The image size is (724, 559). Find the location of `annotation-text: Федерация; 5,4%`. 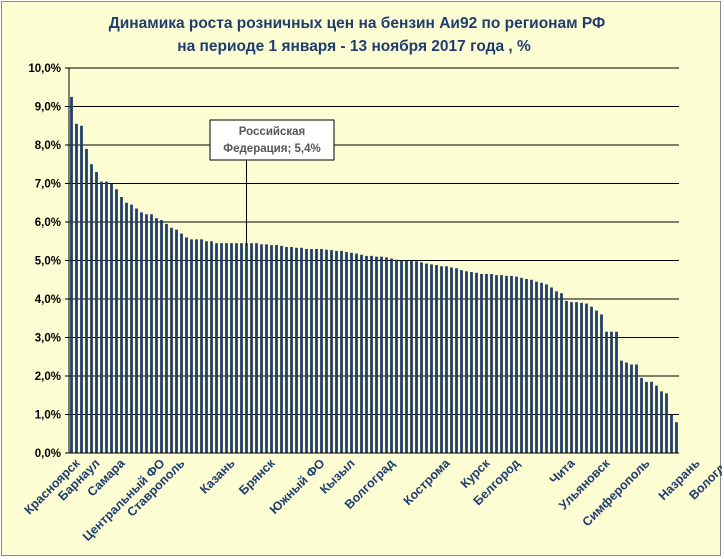

annotation-text: Федерация; 5,4% is located at coordinates (271, 149).